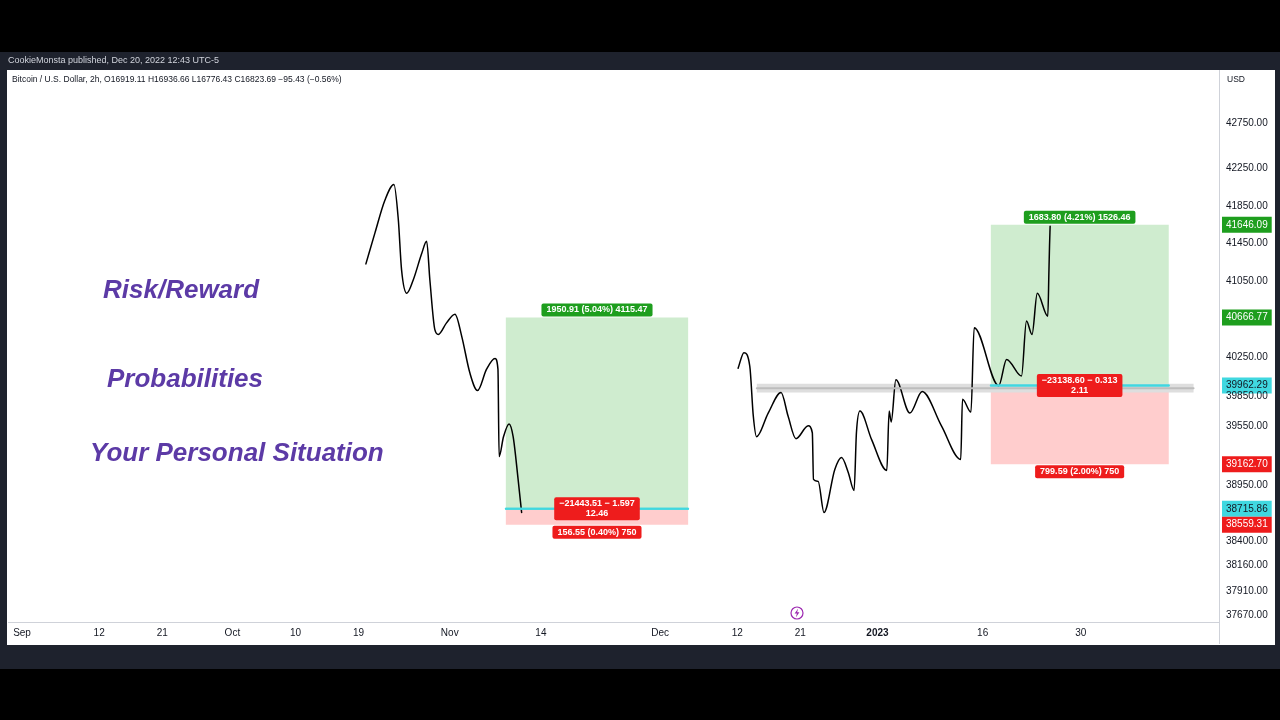  What do you see at coordinates (1247, 425) in the screenshot?
I see `y-tick-label: 39550.00` at bounding box center [1247, 425].